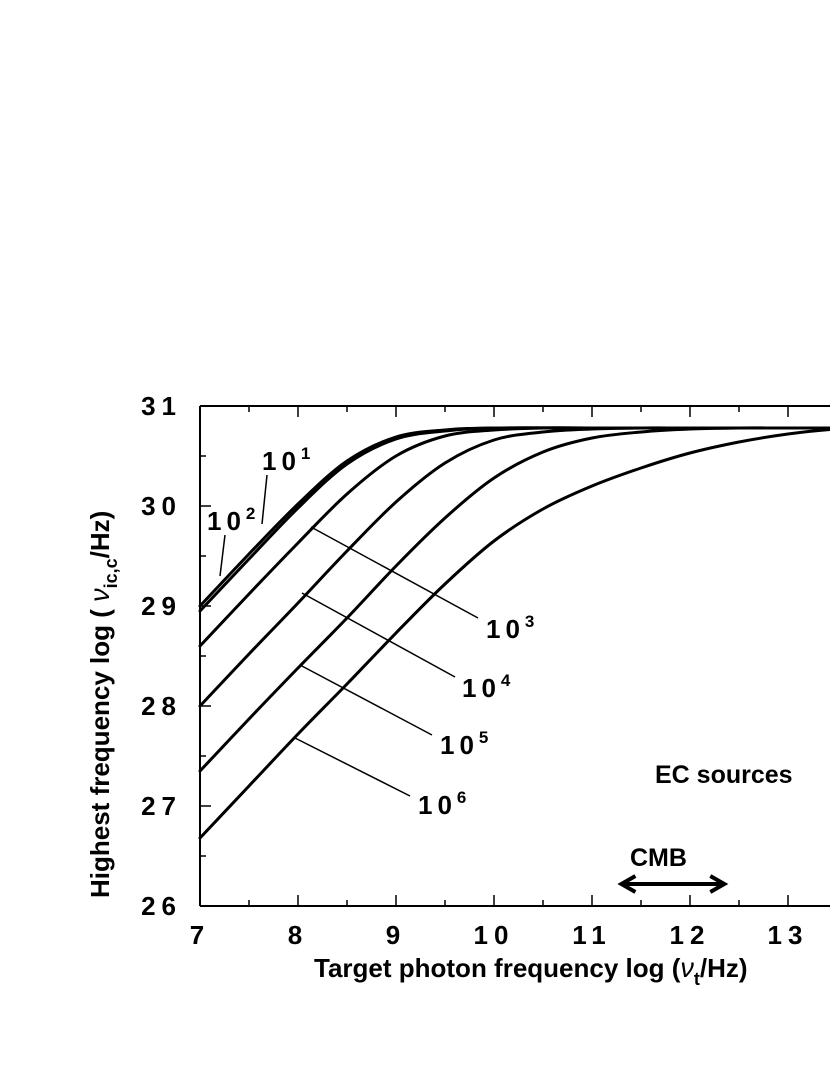 Image resolution: width=830 pixels, height=1075 pixels. I want to click on cmb-range-arrow, so click(673, 884).